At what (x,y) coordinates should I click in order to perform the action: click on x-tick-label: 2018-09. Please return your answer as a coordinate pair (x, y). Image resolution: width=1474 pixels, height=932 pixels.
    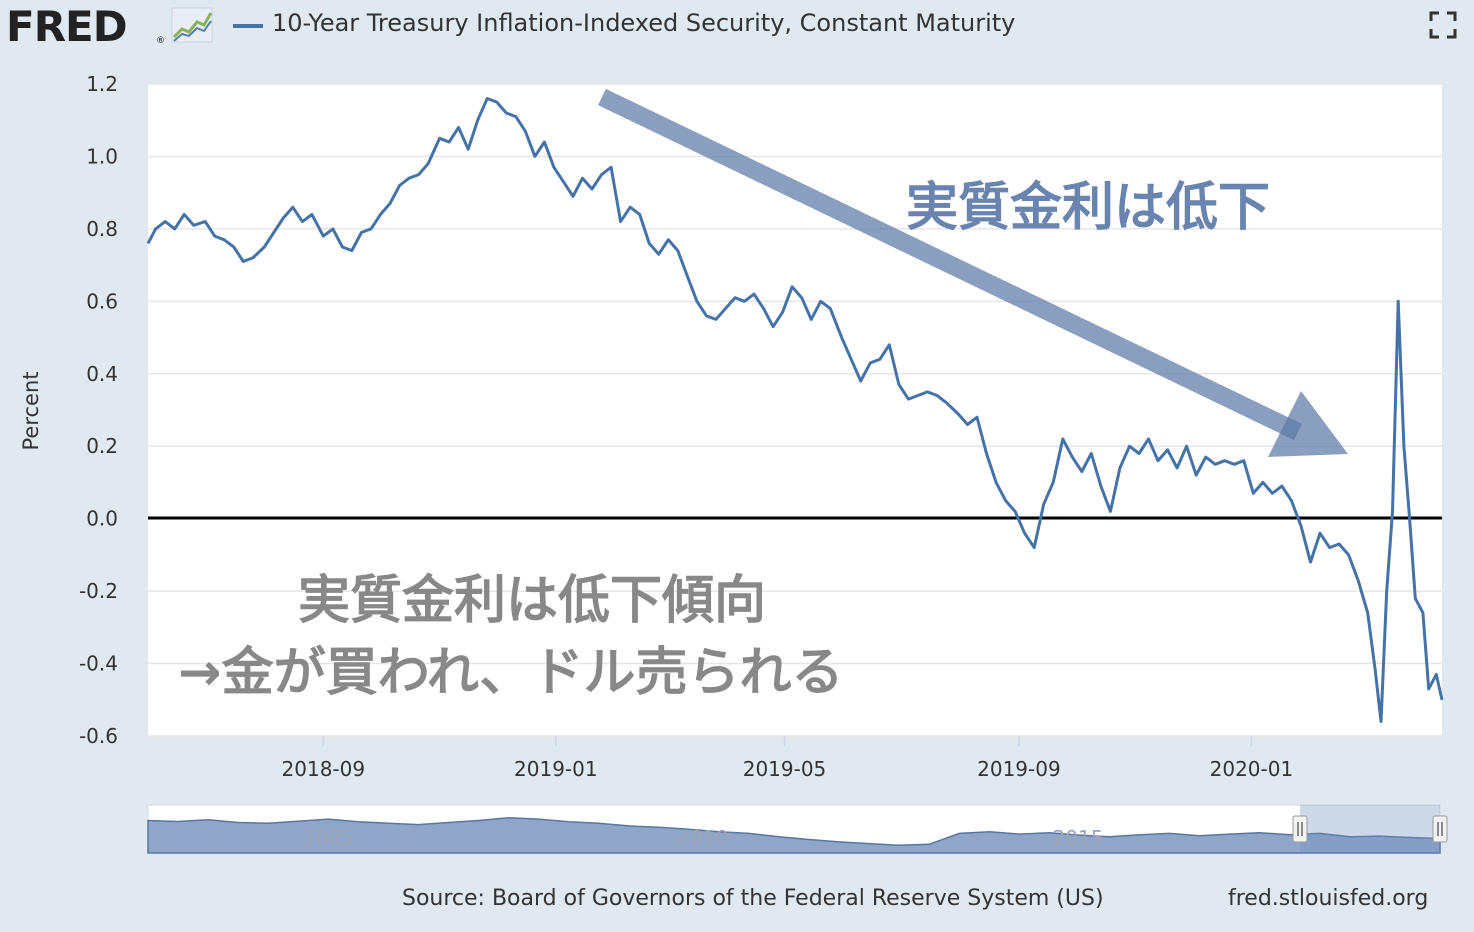
    Looking at the image, I should click on (324, 769).